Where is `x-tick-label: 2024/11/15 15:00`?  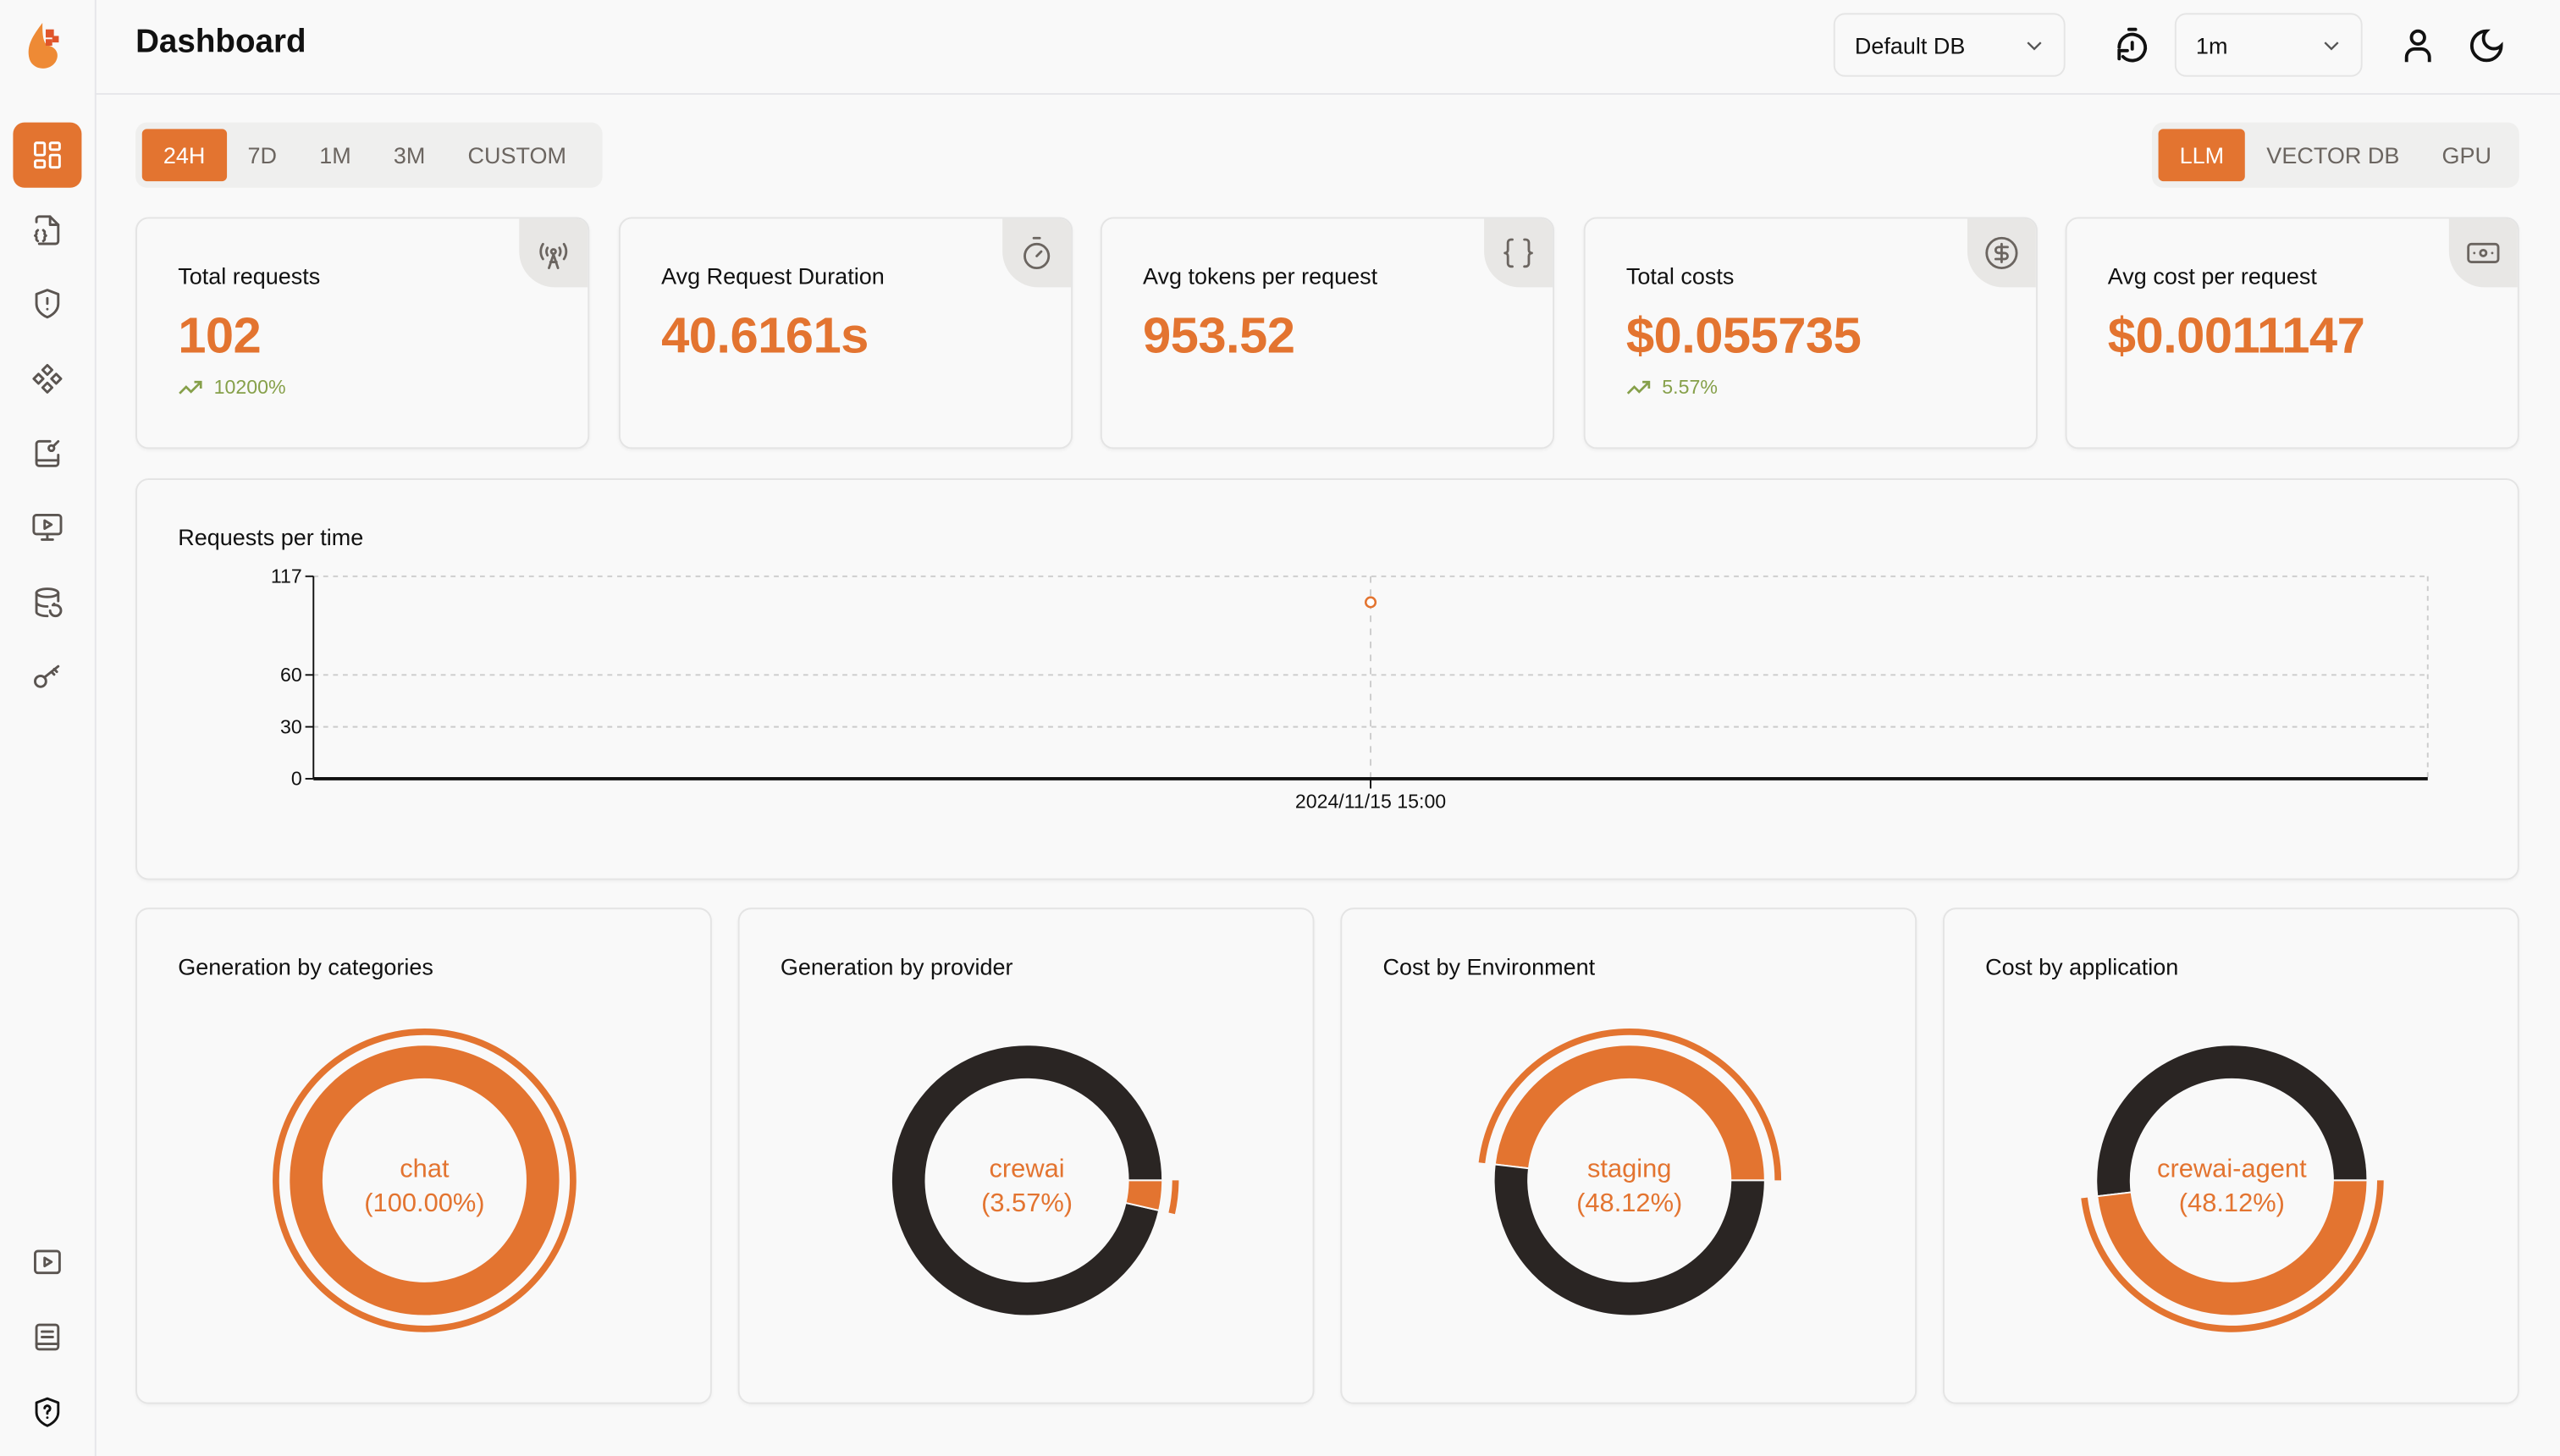 x-tick-label: 2024/11/15 15:00 is located at coordinates (1370, 802).